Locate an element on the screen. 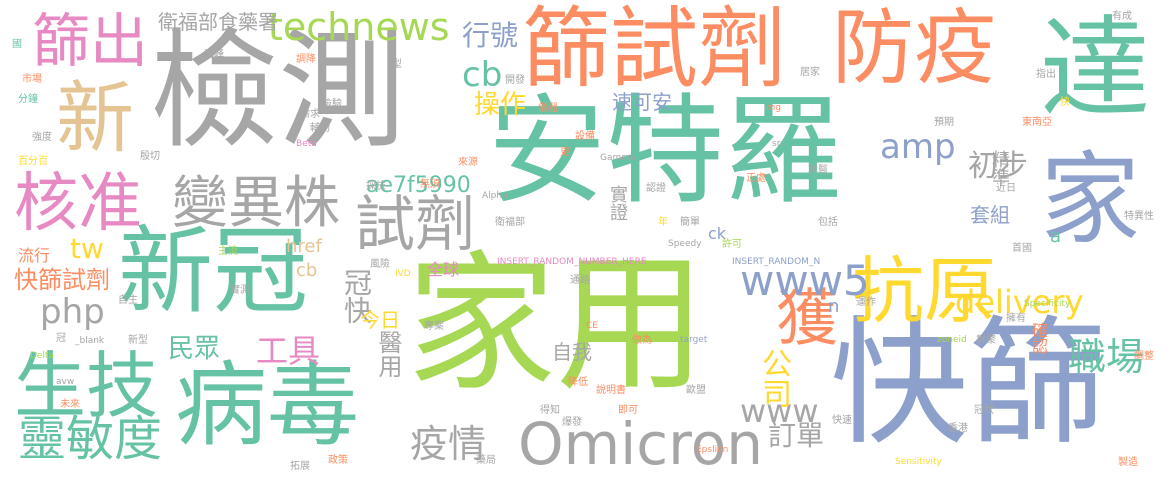 The height and width of the screenshot is (482, 1175). word-醫用: 醫用 is located at coordinates (388, 354).